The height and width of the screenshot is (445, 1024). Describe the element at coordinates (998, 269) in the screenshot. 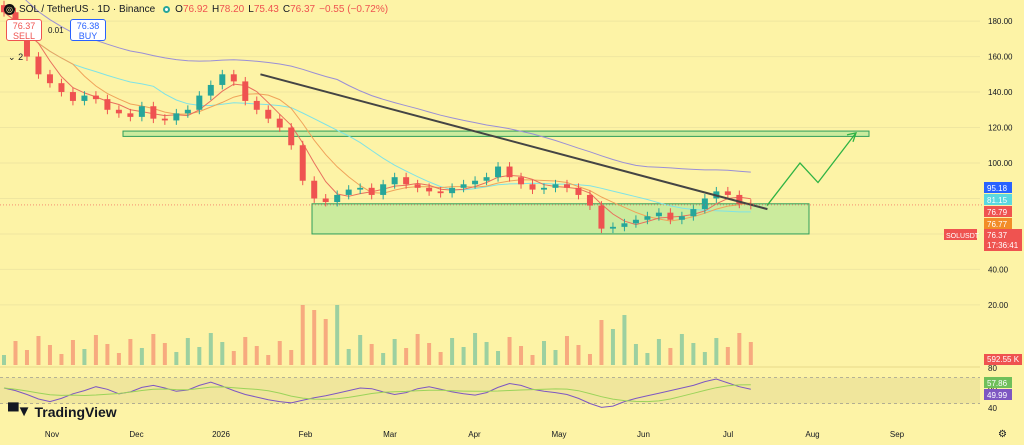

I see `price-tick-label: 40.00` at that location.